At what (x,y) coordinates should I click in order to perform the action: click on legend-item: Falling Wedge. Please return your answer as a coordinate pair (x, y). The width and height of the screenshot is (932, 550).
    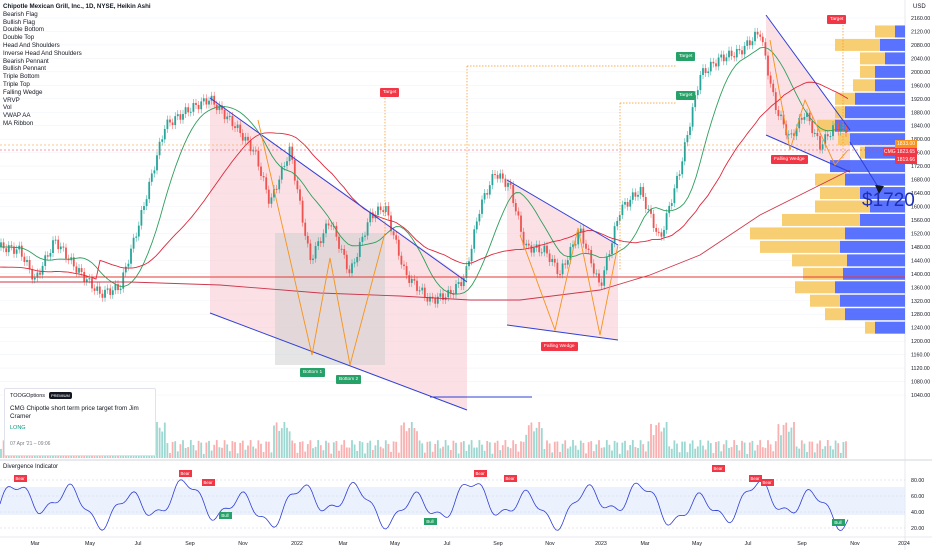
    Looking at the image, I should click on (23, 92).